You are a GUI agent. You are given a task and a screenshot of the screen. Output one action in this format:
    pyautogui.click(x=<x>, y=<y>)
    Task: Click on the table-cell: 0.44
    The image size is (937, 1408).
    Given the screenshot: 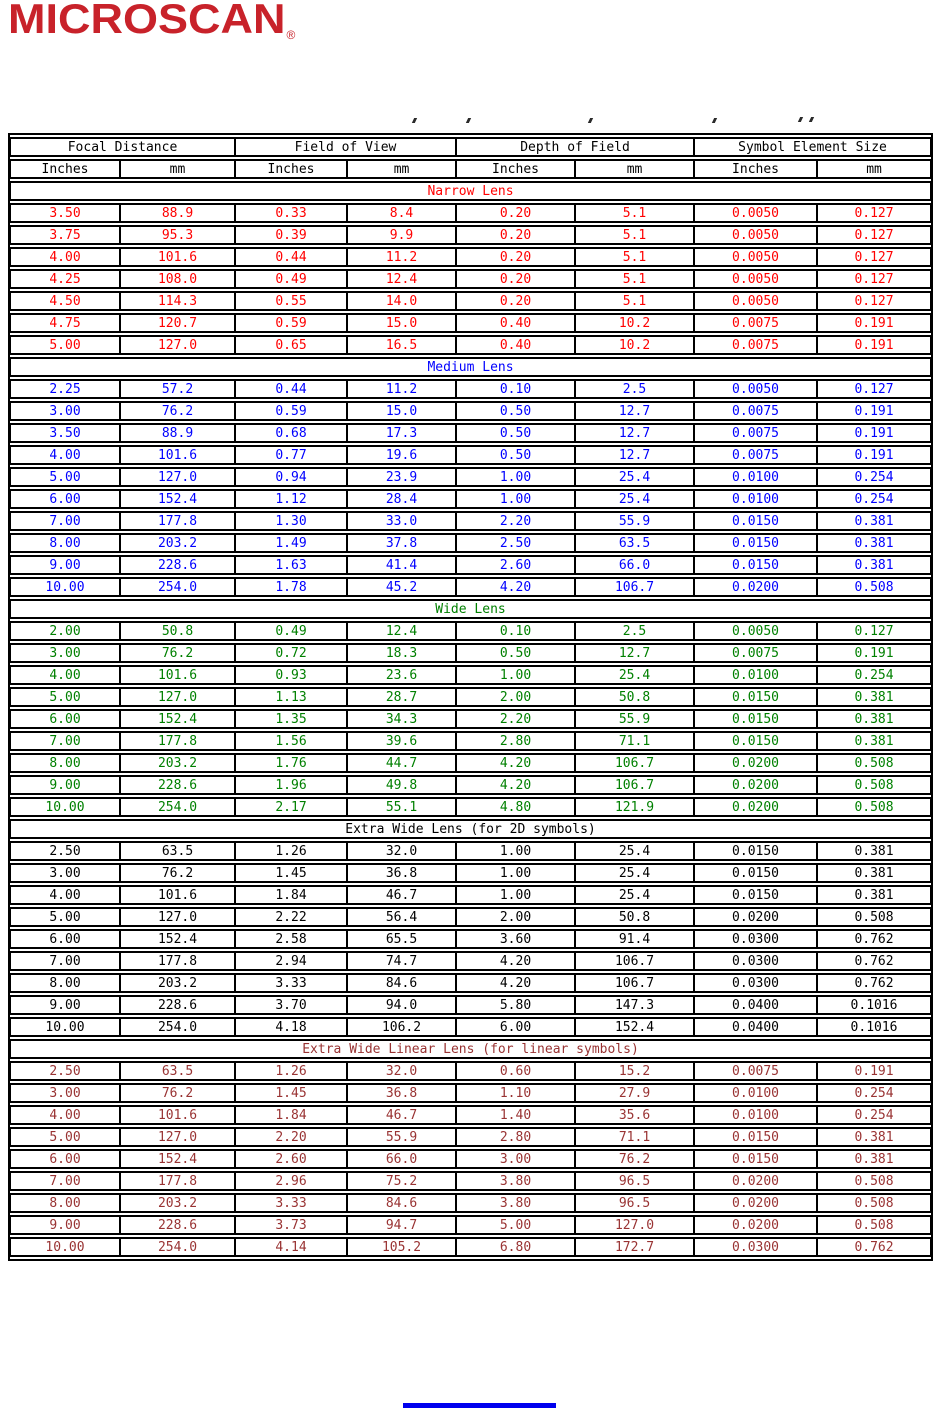 What is the action you would take?
    pyautogui.click(x=291, y=389)
    